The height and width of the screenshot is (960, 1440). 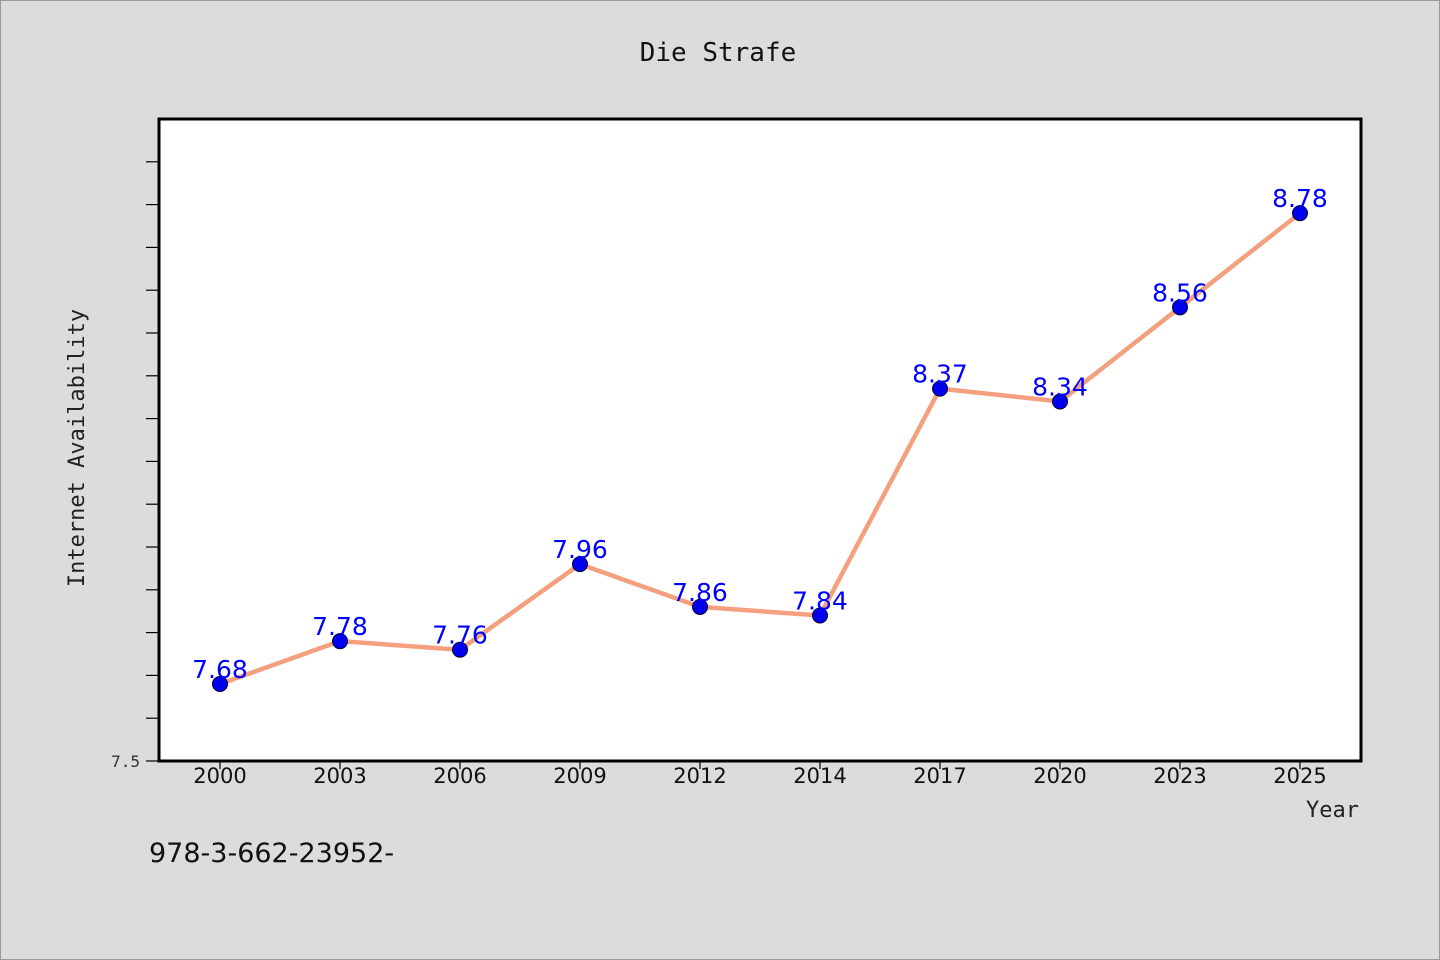 What do you see at coordinates (1300, 198) in the screenshot?
I see `data-label: 8.78` at bounding box center [1300, 198].